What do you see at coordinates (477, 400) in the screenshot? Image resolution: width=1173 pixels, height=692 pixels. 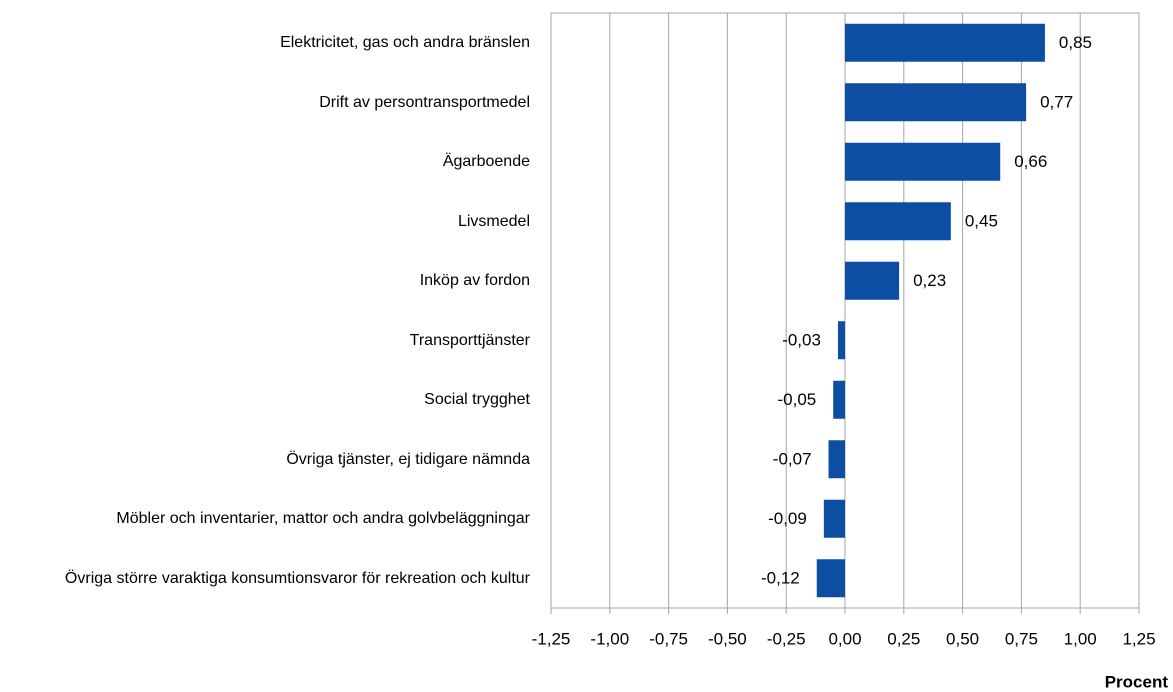 I see `y-tick-label: Social trygghet` at bounding box center [477, 400].